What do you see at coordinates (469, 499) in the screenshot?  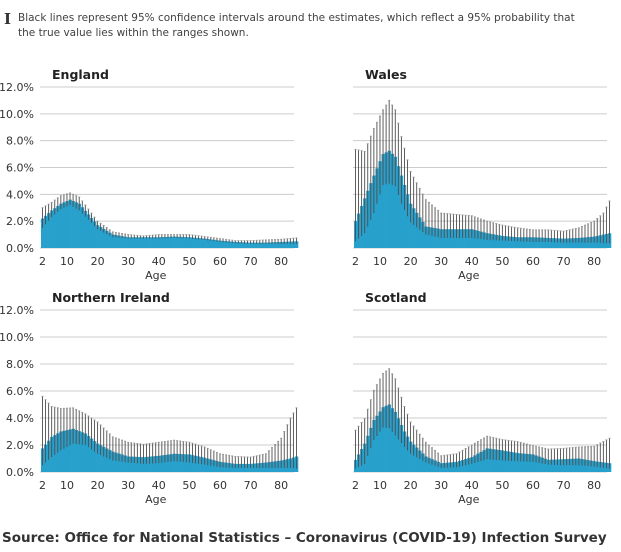 I see `x-axis-label: Age` at bounding box center [469, 499].